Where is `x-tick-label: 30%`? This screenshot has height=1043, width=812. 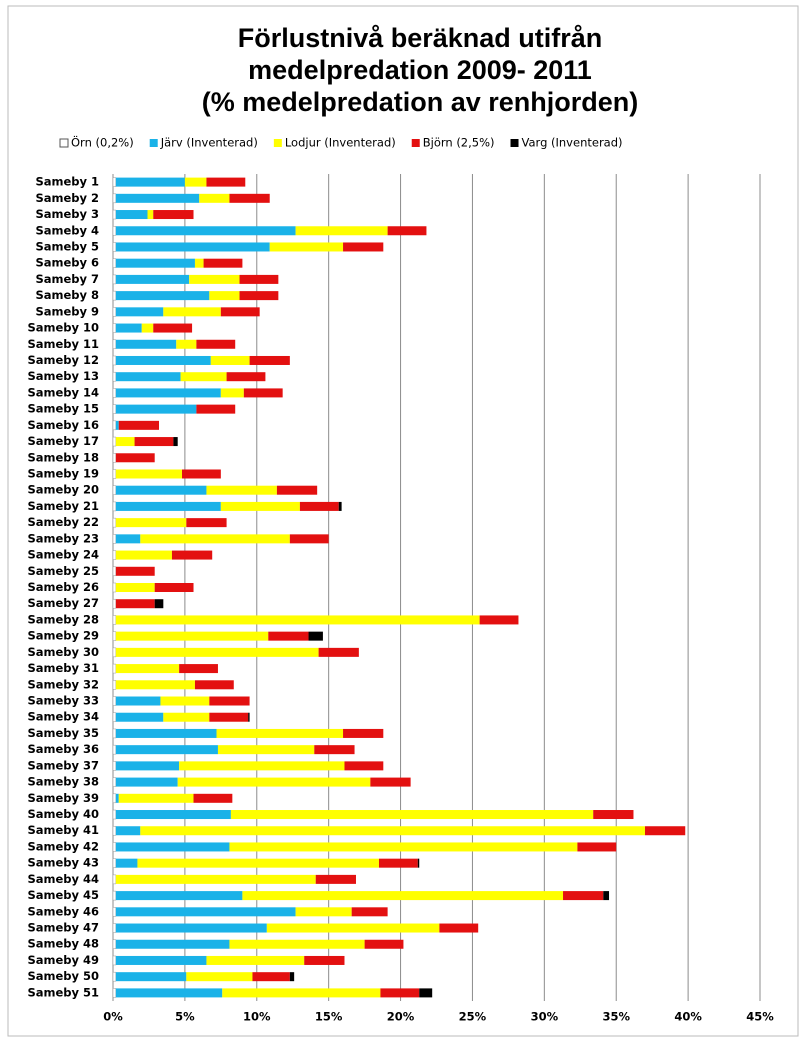 x-tick-label: 30% is located at coordinates (545, 1017).